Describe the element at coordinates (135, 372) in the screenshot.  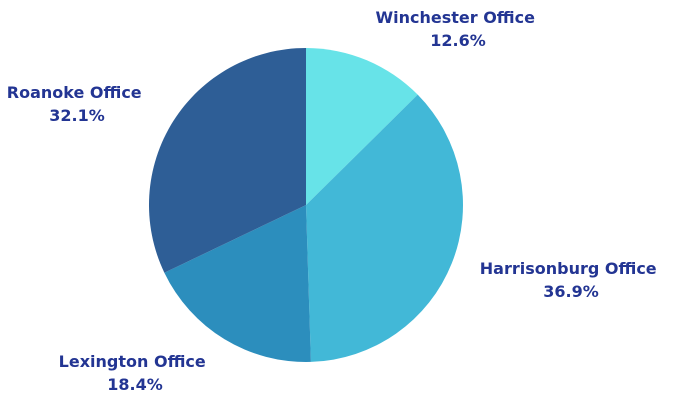
I see `slice-label-lexington: Lexington Office 18.4%` at that location.